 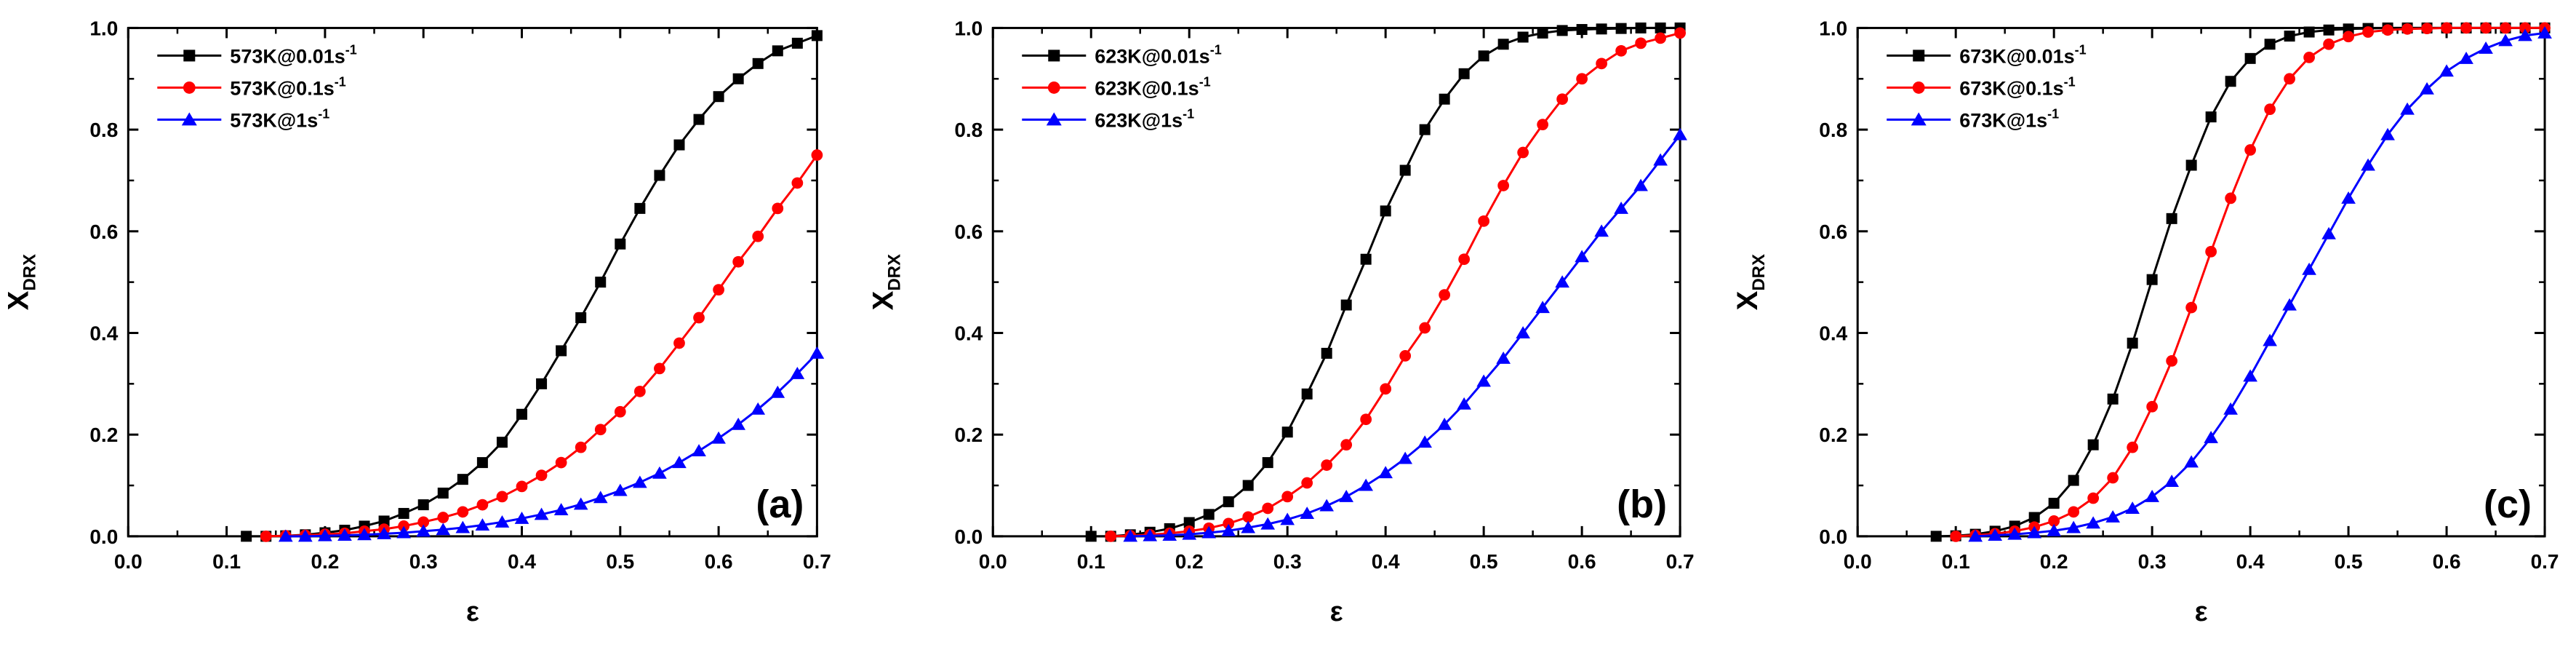 What do you see at coordinates (1139, 120) in the screenshot?
I see `legend-label-main: 623K@1s` at bounding box center [1139, 120].